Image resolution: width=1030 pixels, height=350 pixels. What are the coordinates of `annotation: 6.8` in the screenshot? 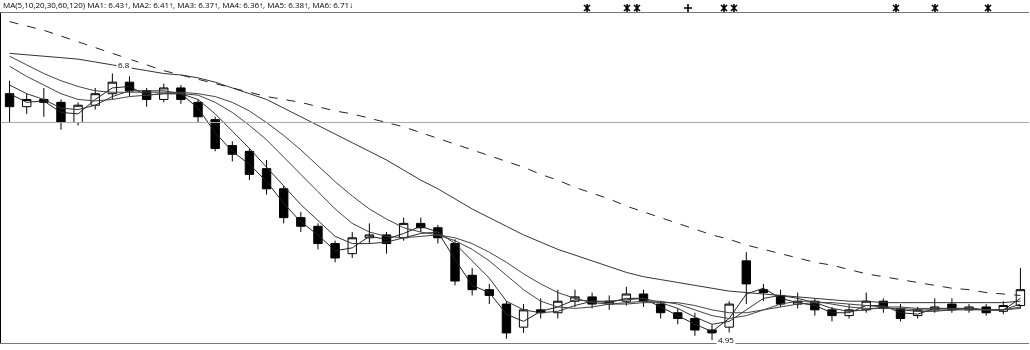 It's located at (124, 64).